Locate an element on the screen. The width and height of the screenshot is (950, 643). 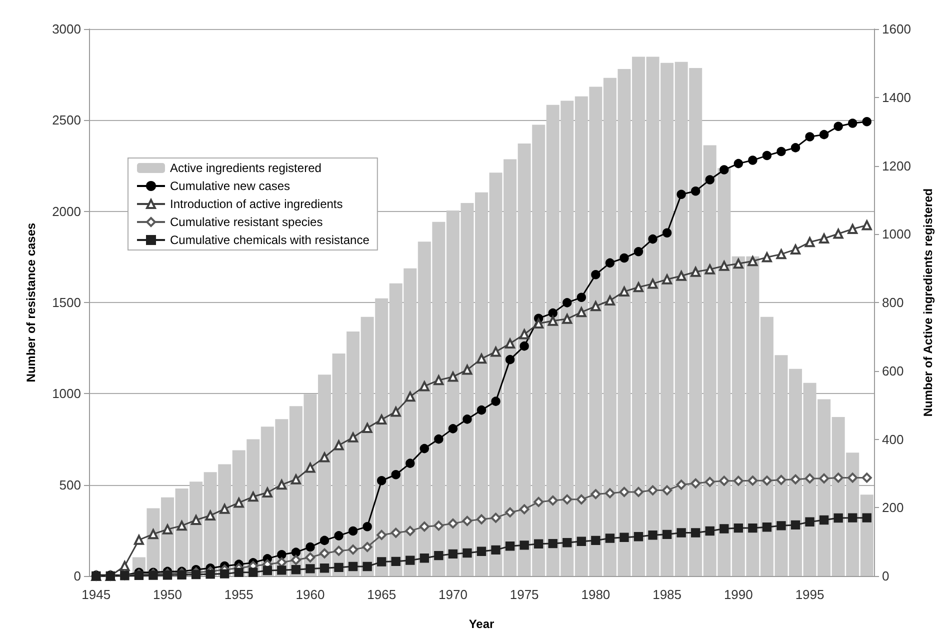
y2-tick-label: 1400 is located at coordinates (896, 97).